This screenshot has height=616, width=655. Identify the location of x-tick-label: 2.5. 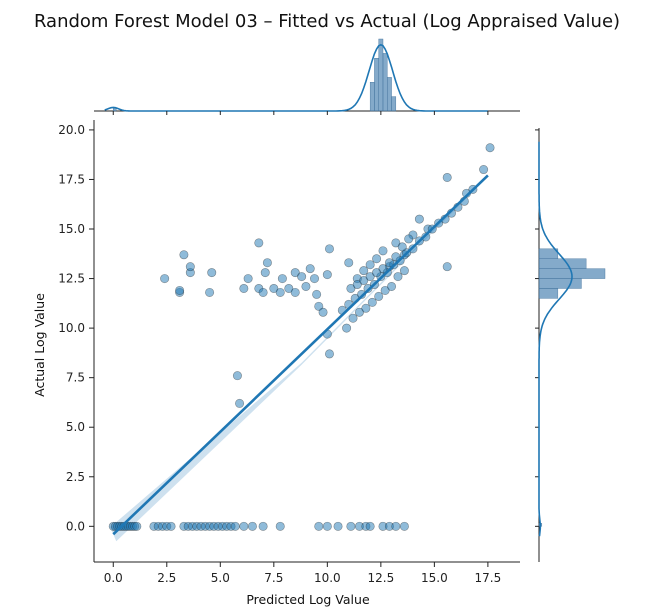
(166, 578).